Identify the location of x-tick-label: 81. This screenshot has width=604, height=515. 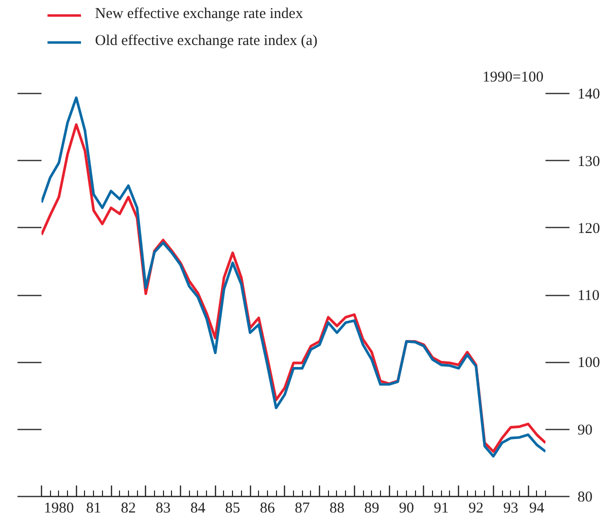
(94, 507).